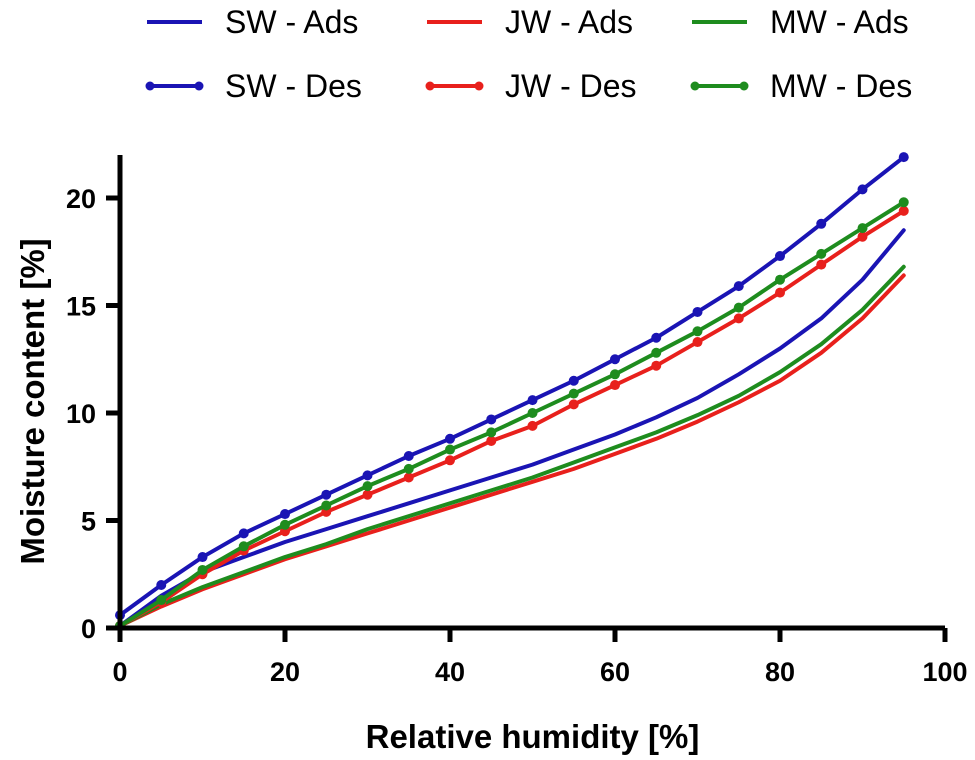 The width and height of the screenshot is (975, 760). Describe the element at coordinates (81, 307) in the screenshot. I see `y-tick-label: 15` at that location.